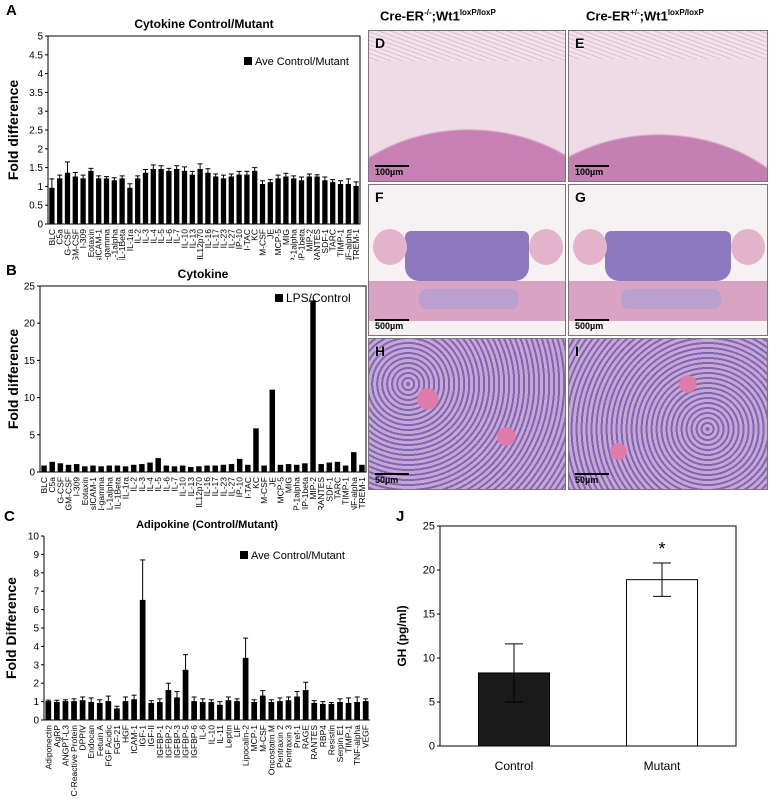 The height and width of the screenshot is (800, 770). What do you see at coordinates (36, 721) in the screenshot?
I see `chart-c-ytick-label: 0` at bounding box center [36, 721].